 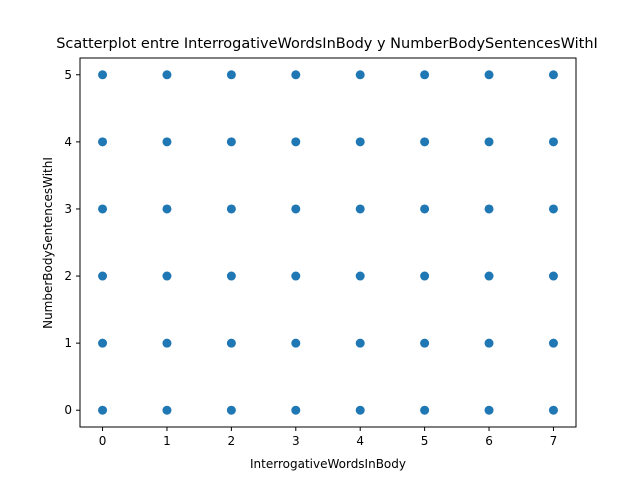 I want to click on x-axis-label: InterrogativeWordsInBody, so click(x=328, y=464).